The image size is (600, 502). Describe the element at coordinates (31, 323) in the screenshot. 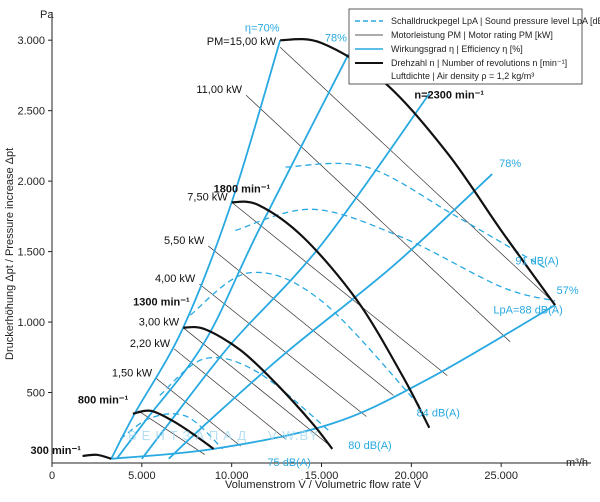

I see `y-tick-label: 1.000` at that location.